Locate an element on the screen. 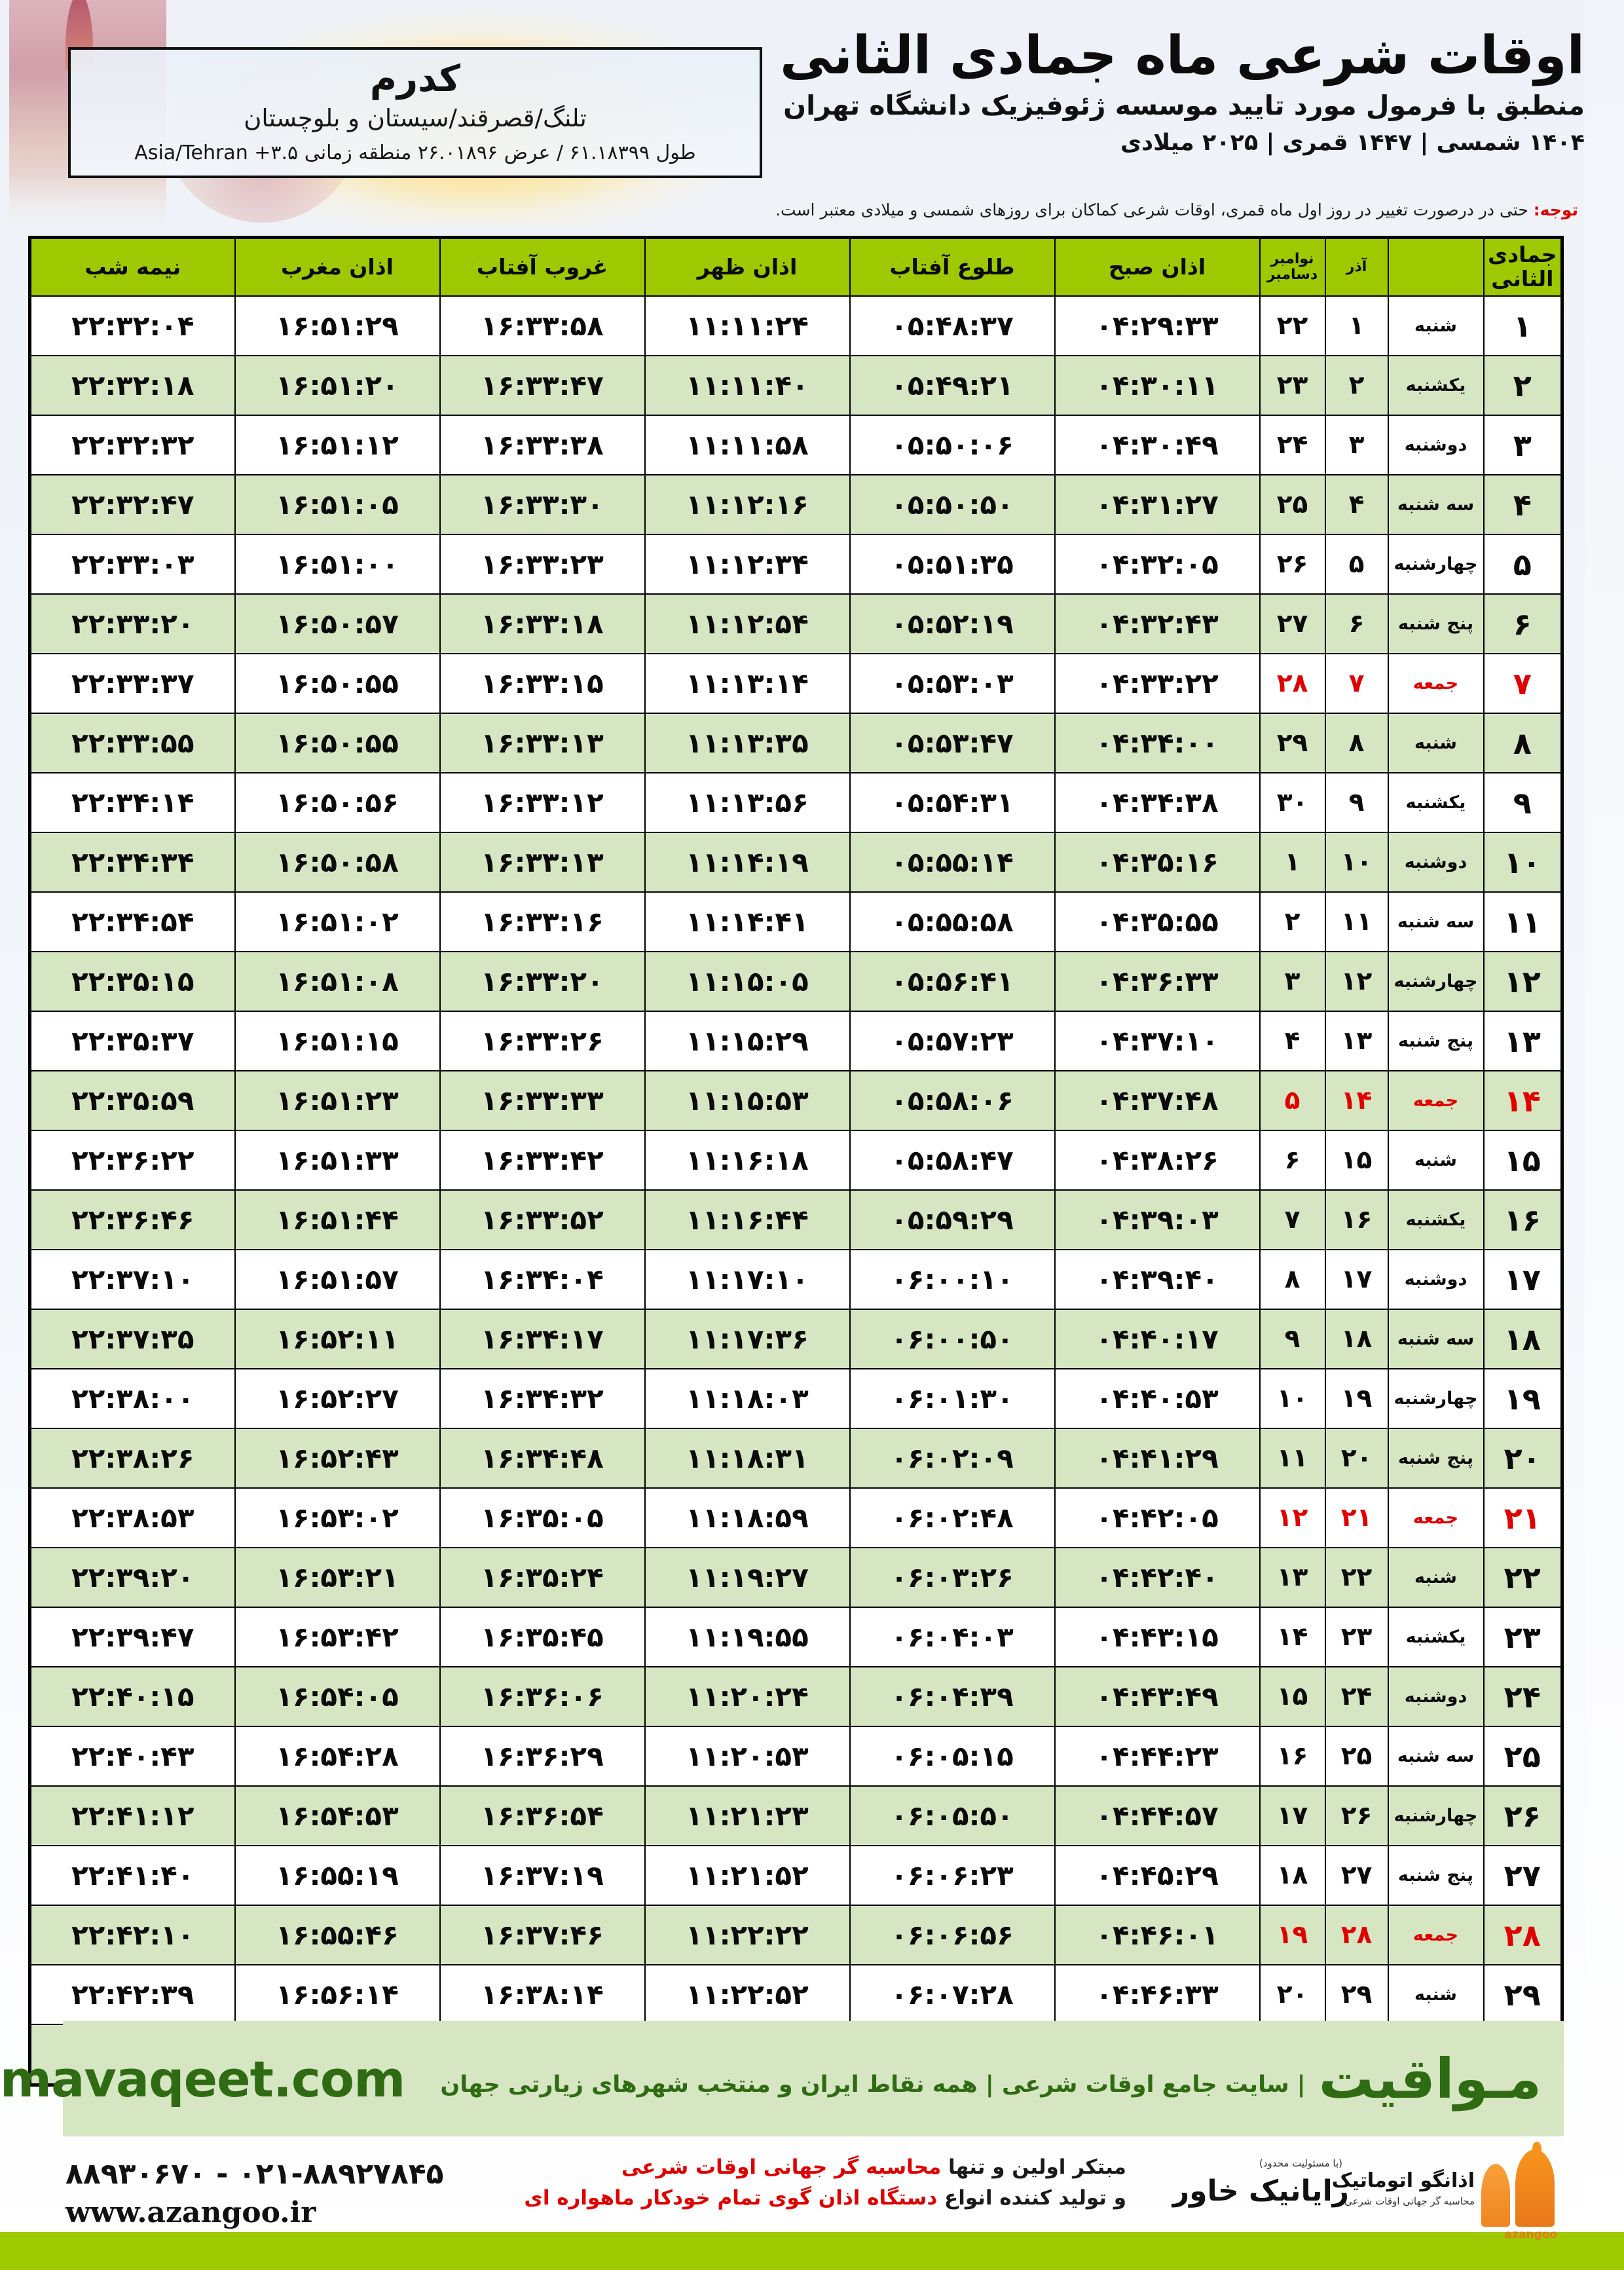  cell-dhuhr: ۱۱:۱۲:۱۶ is located at coordinates (747, 504).